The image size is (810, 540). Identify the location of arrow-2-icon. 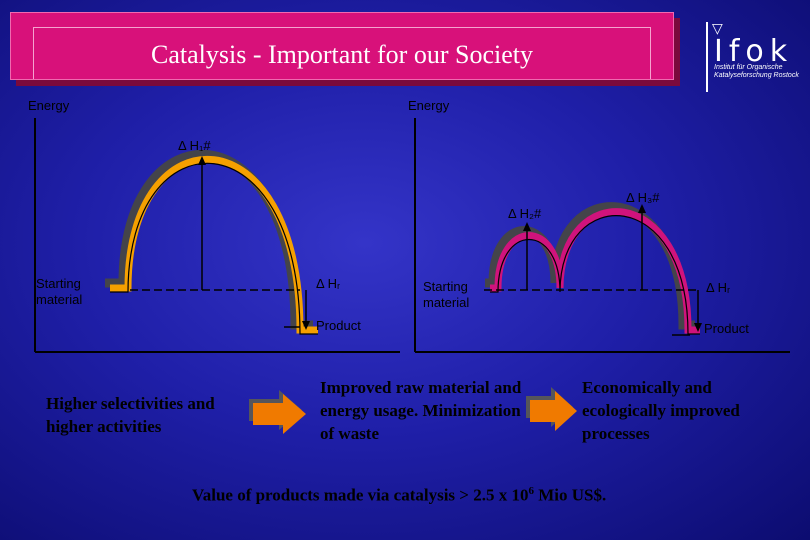
(551, 409).